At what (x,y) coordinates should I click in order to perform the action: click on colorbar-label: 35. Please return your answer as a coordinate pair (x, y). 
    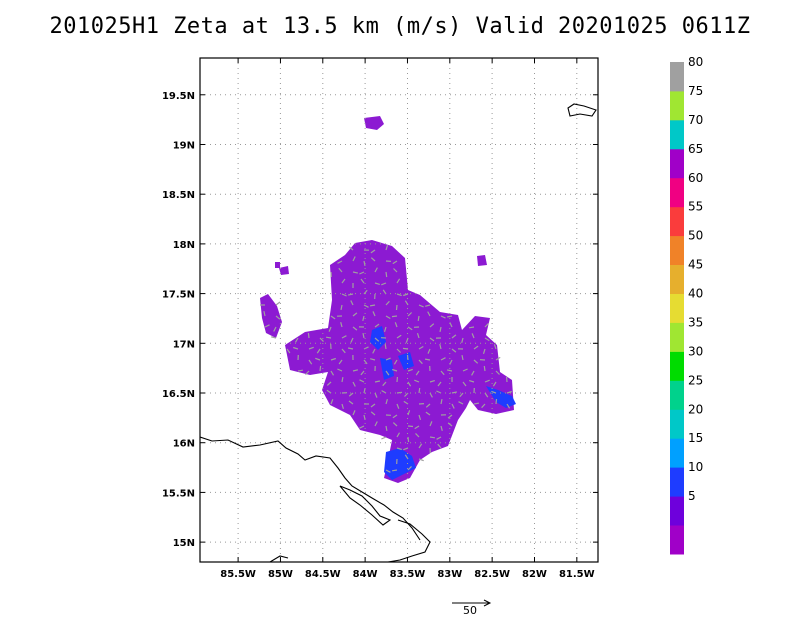
    Looking at the image, I should click on (695, 323).